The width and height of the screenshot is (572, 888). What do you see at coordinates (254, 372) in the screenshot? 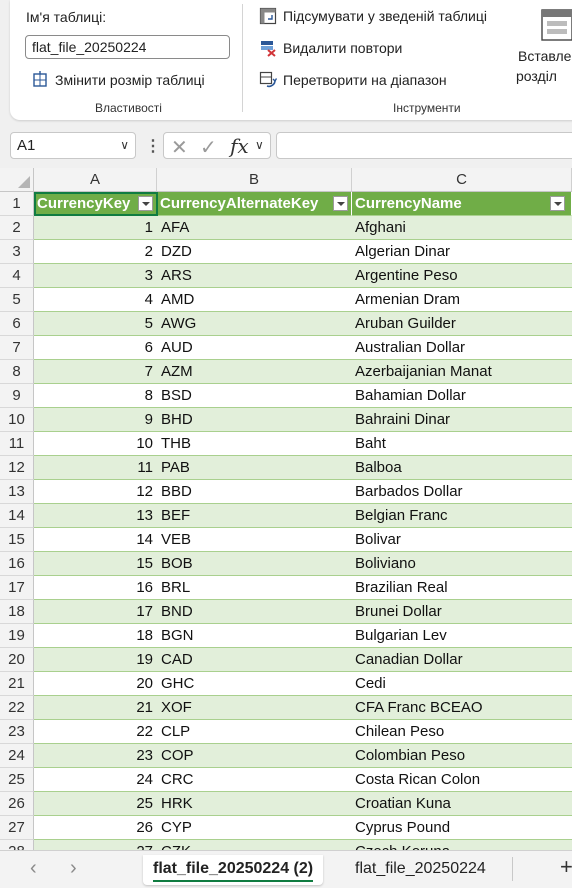
I see `currency-alternate-key-cell: AZM` at bounding box center [254, 372].